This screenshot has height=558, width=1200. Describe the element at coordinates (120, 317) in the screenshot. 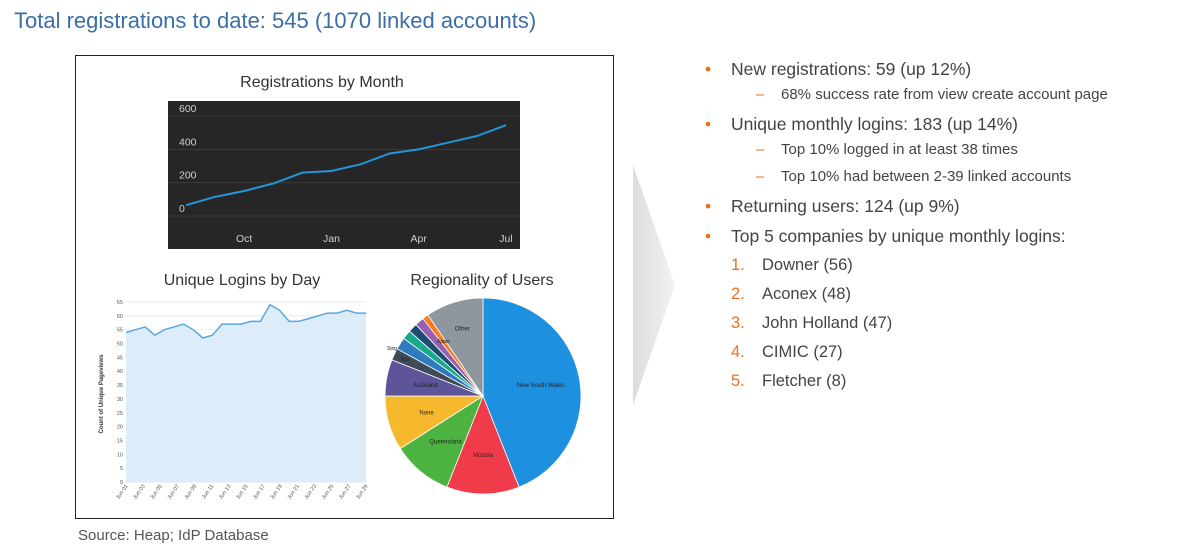

I see `unique-logins-y-tick-label: 60` at that location.